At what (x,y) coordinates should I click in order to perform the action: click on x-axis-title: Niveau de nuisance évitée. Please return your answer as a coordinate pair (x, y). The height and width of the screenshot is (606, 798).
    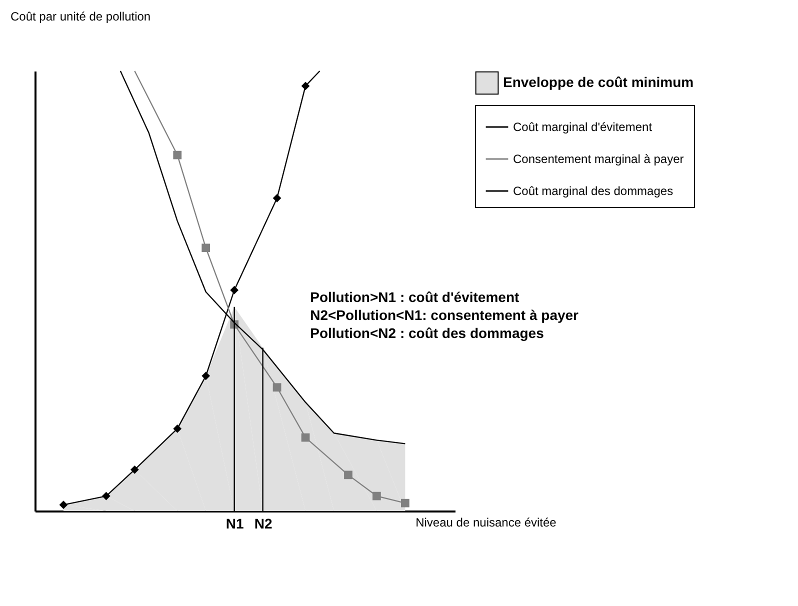
    Looking at the image, I should click on (486, 523).